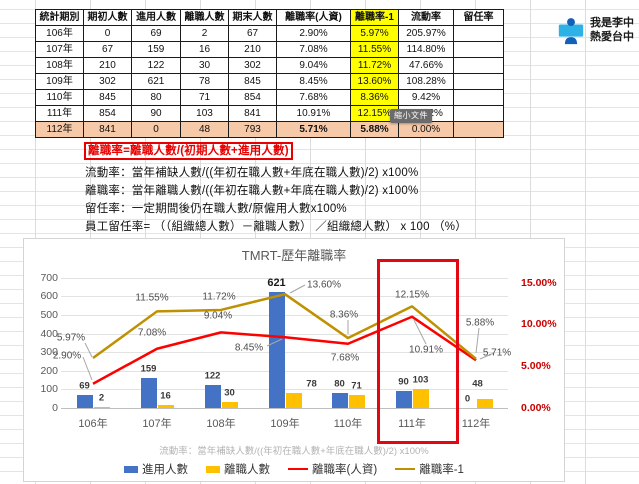 This screenshot has height=484, width=639. What do you see at coordinates (59, 97) in the screenshot?
I see `table-cell: 110年` at bounding box center [59, 97].